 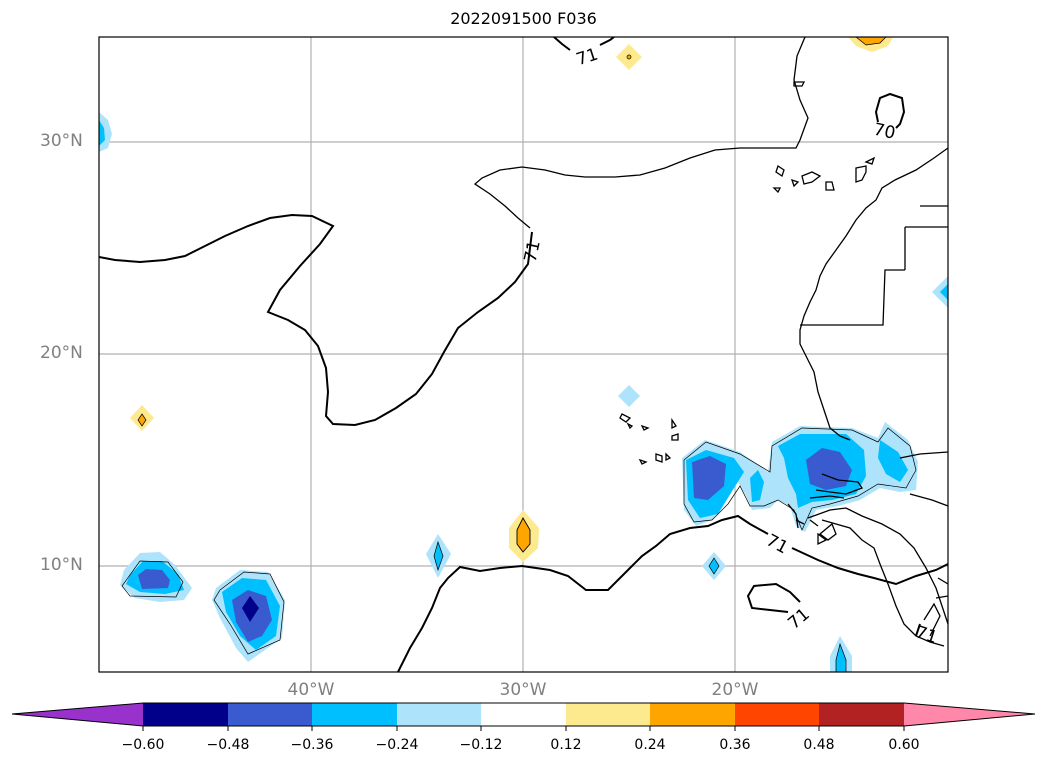 I want to click on map-title: 2022091500 F036, so click(x=523, y=18).